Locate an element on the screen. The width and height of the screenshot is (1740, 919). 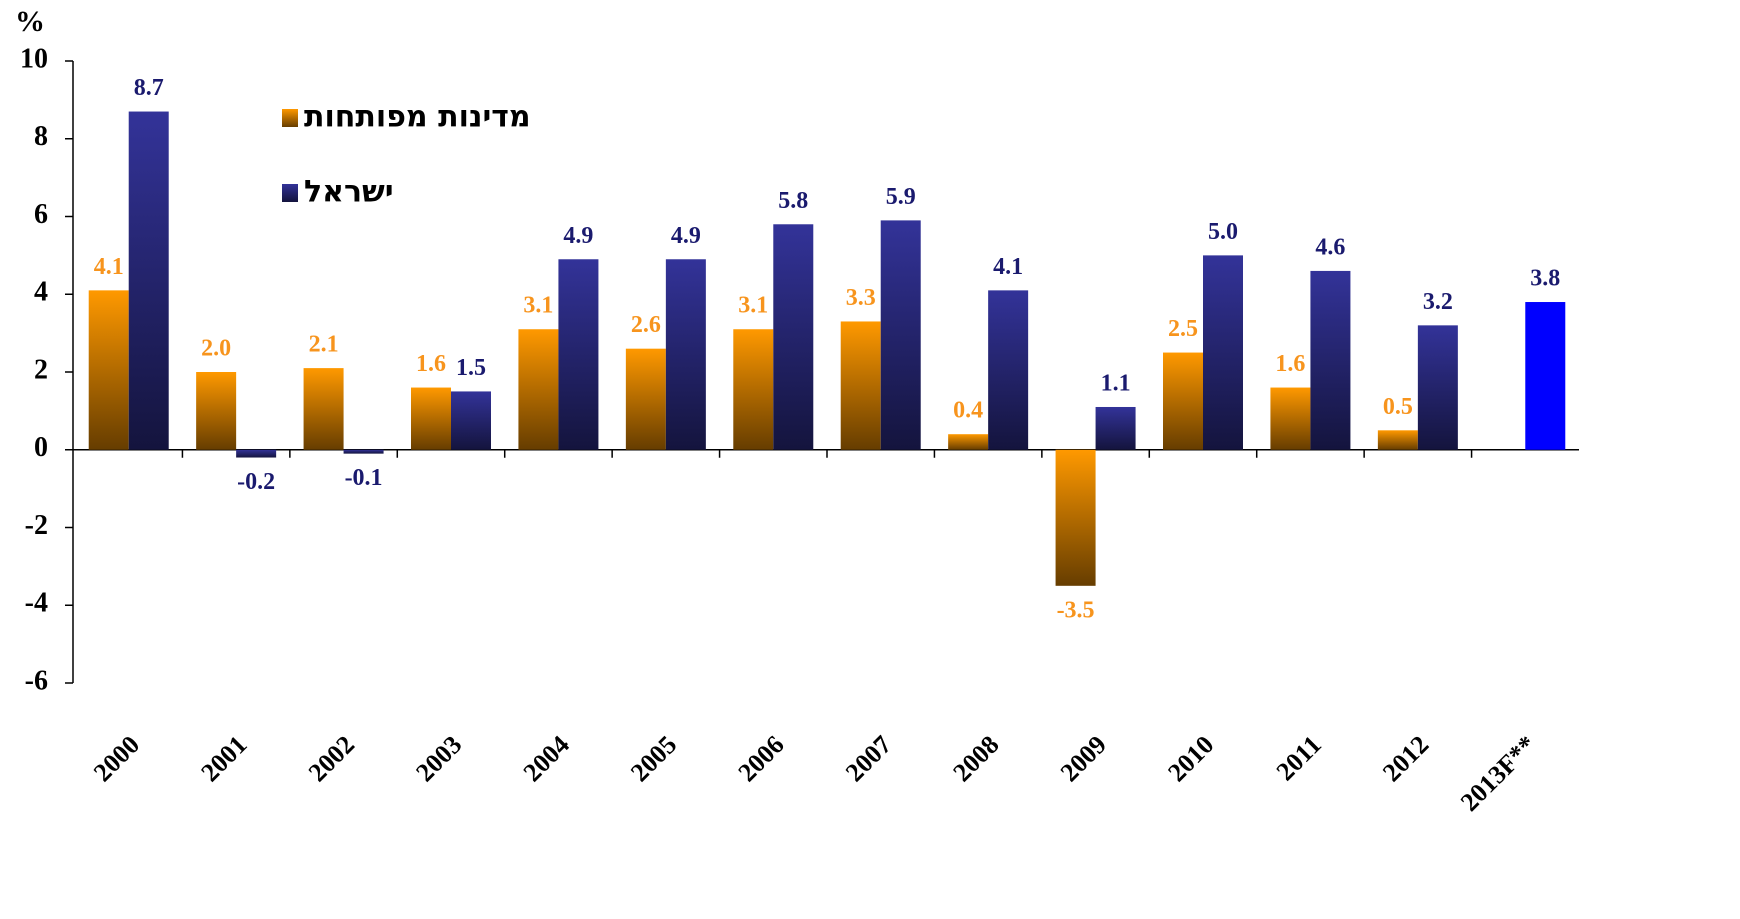
data-label: 4.6 is located at coordinates (1330, 247).